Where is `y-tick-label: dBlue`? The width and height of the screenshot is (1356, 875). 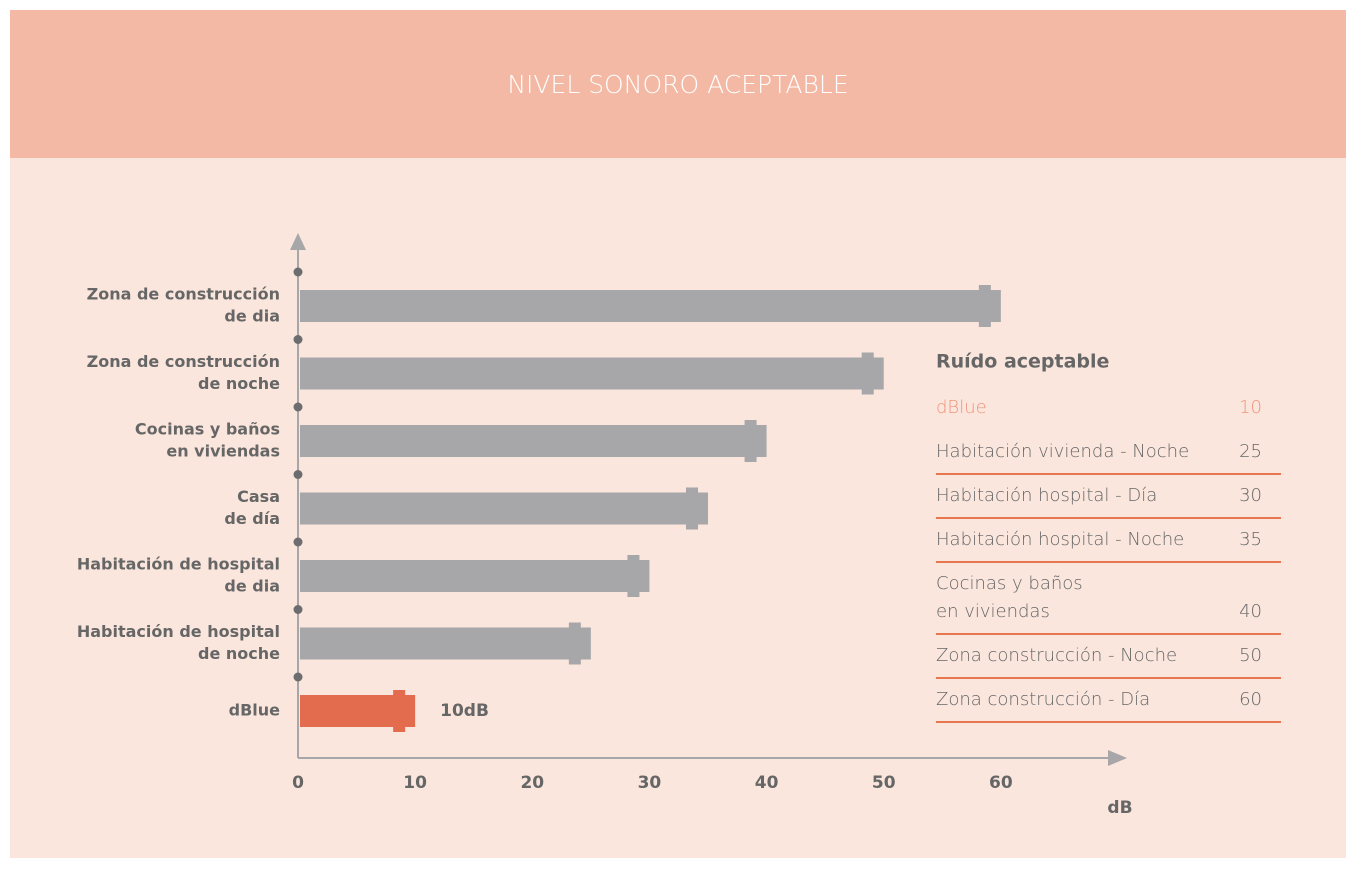
y-tick-label: dBlue is located at coordinates (255, 710).